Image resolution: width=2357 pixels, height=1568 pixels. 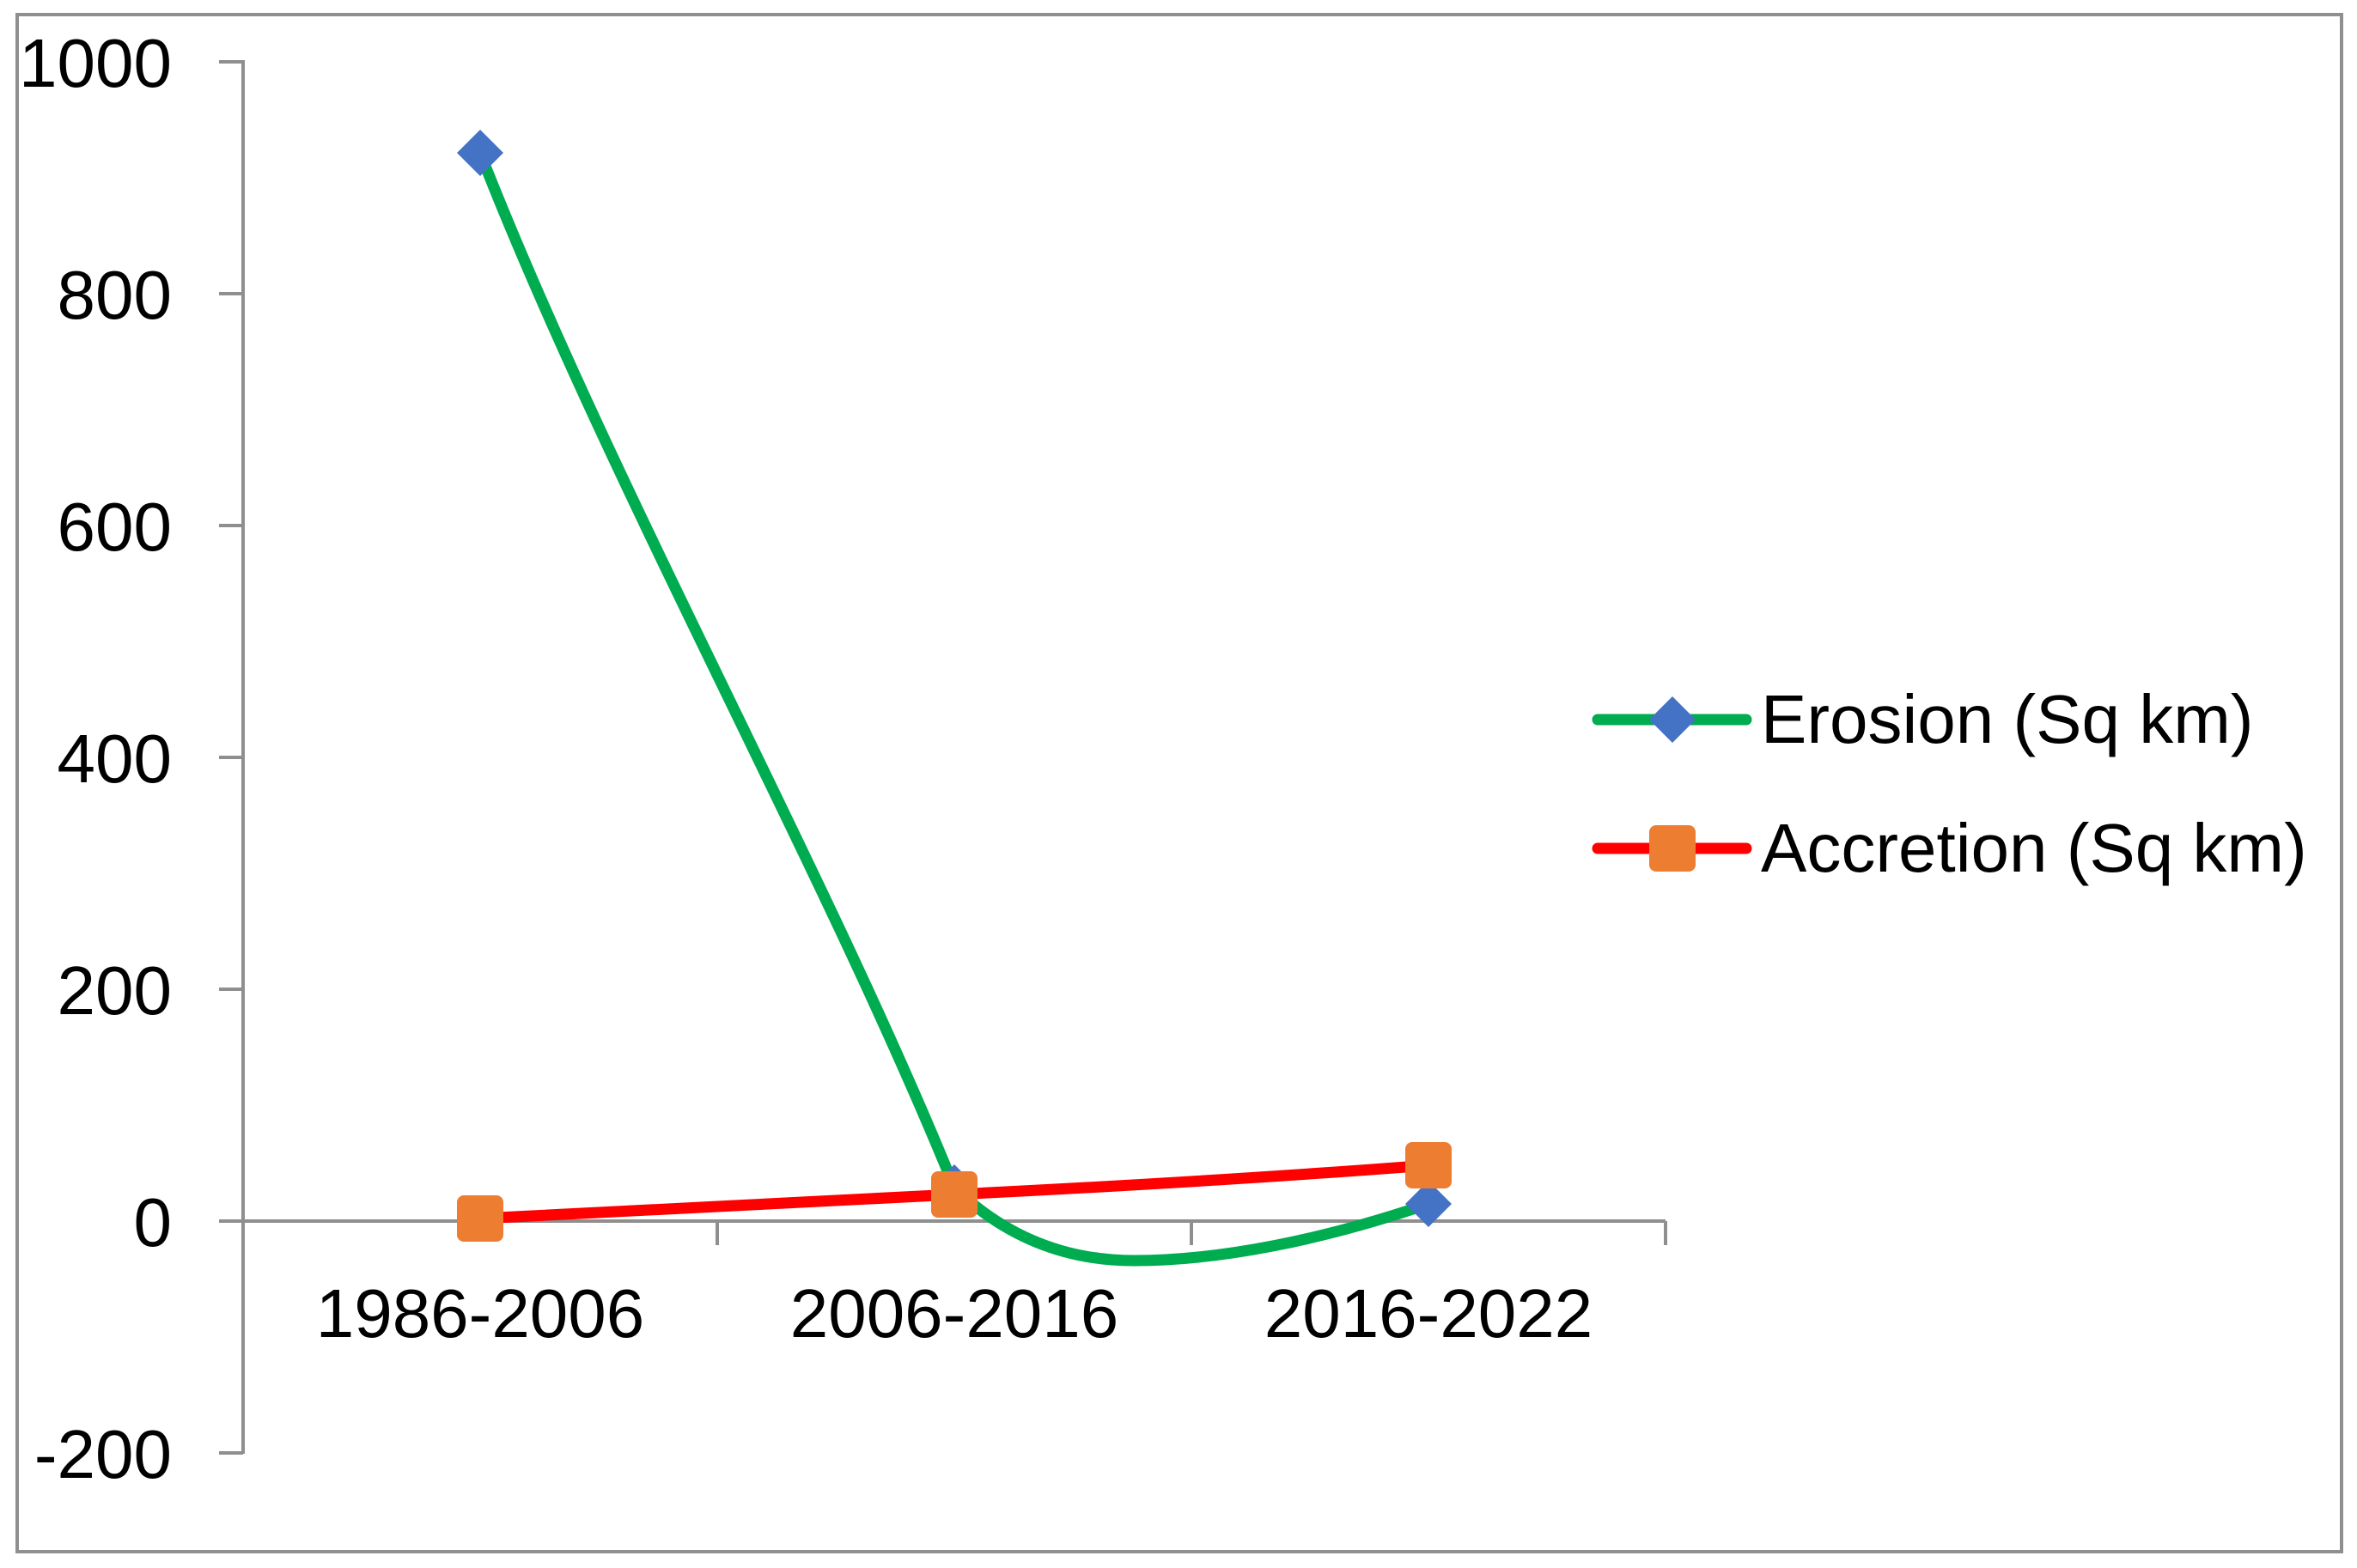 I want to click on x-category-label: 2016-2022, so click(x=1428, y=1313).